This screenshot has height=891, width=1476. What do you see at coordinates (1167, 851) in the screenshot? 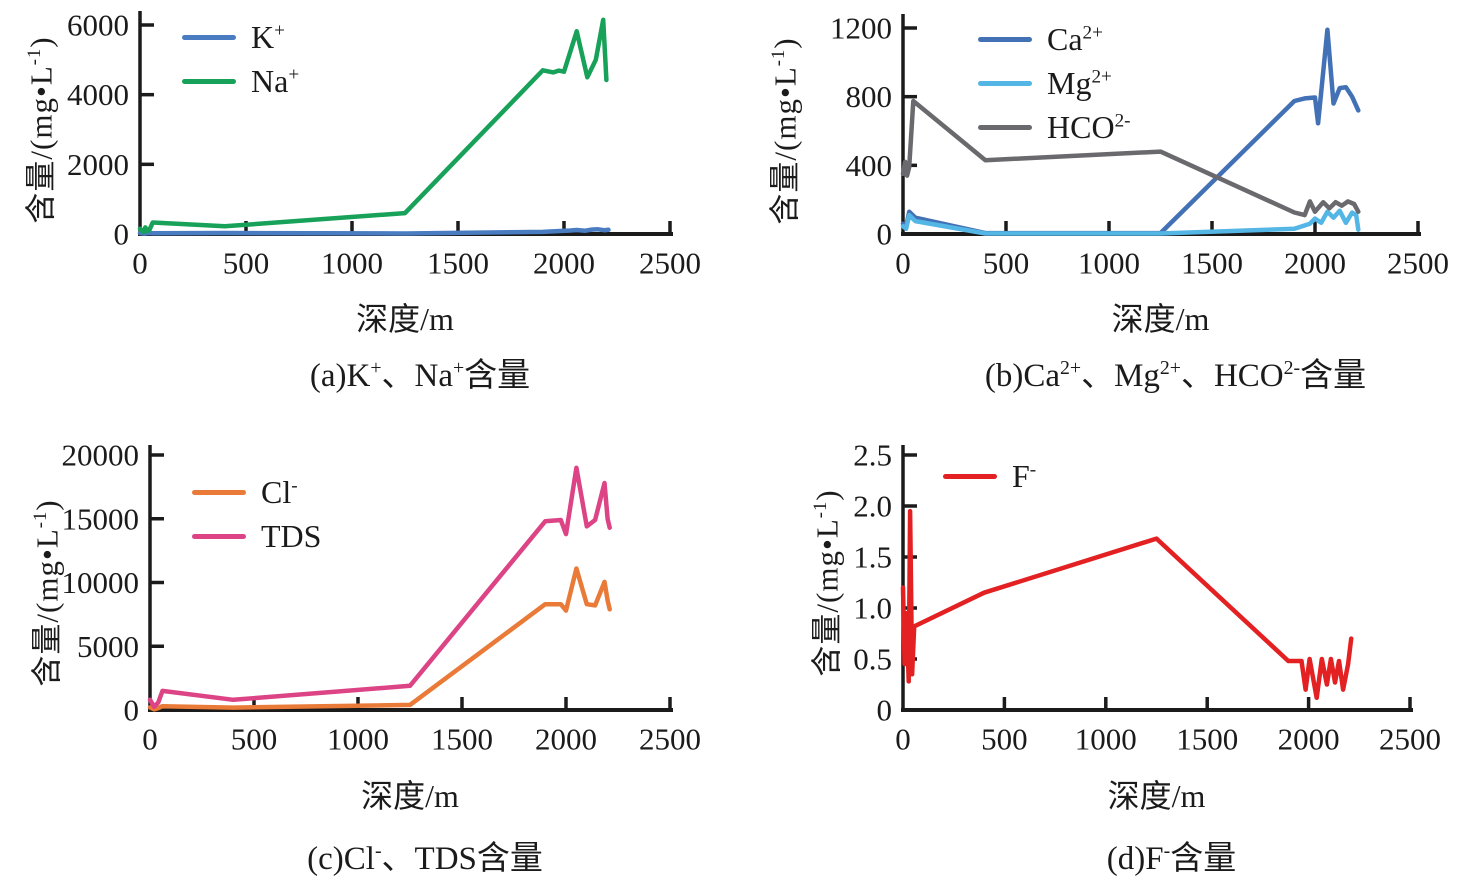
I see `caption-d-sup: -` at bounding box center [1167, 851].